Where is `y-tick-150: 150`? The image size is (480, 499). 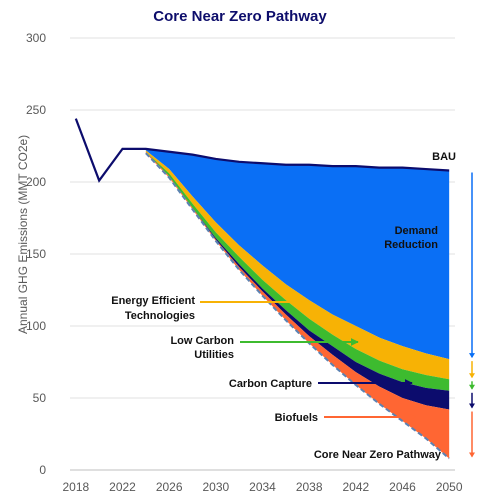 y-tick-150: 150 is located at coordinates (36, 254).